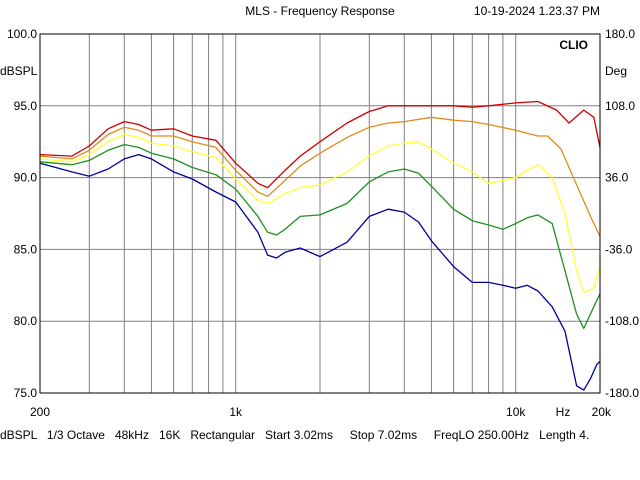 The image size is (640, 480). Describe the element at coordinates (516, 412) in the screenshot. I see `x-tick-label: 10k` at that location.